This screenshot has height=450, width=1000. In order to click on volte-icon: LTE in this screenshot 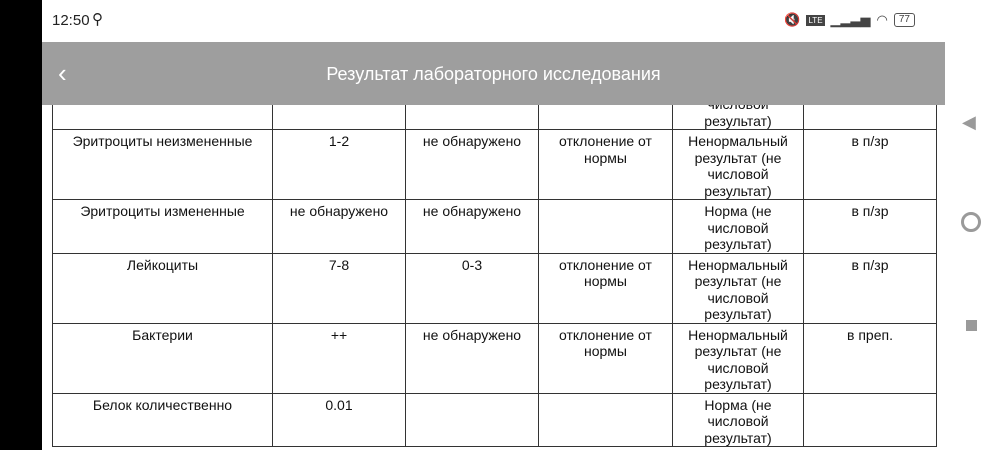, I will do `click(815, 20)`.